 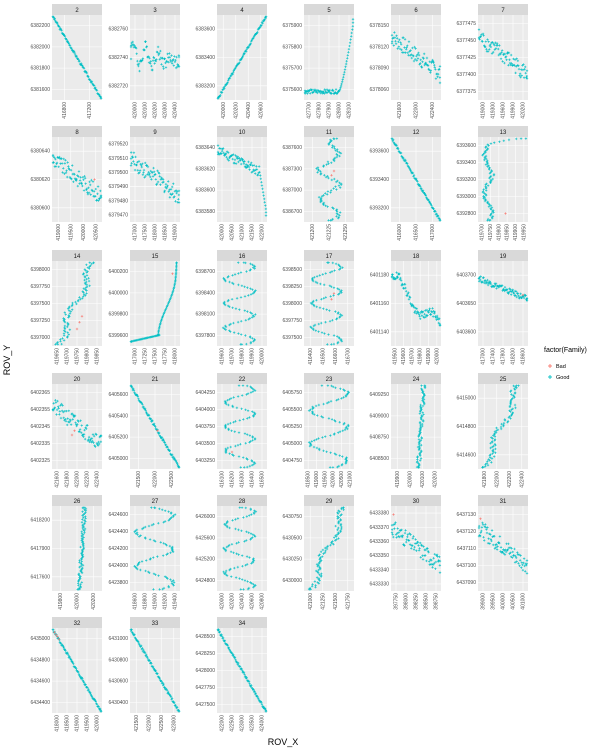 What do you see at coordinates (379, 332) in the screenshot?
I see `y-tick-label: 6401140` at bounding box center [379, 332].